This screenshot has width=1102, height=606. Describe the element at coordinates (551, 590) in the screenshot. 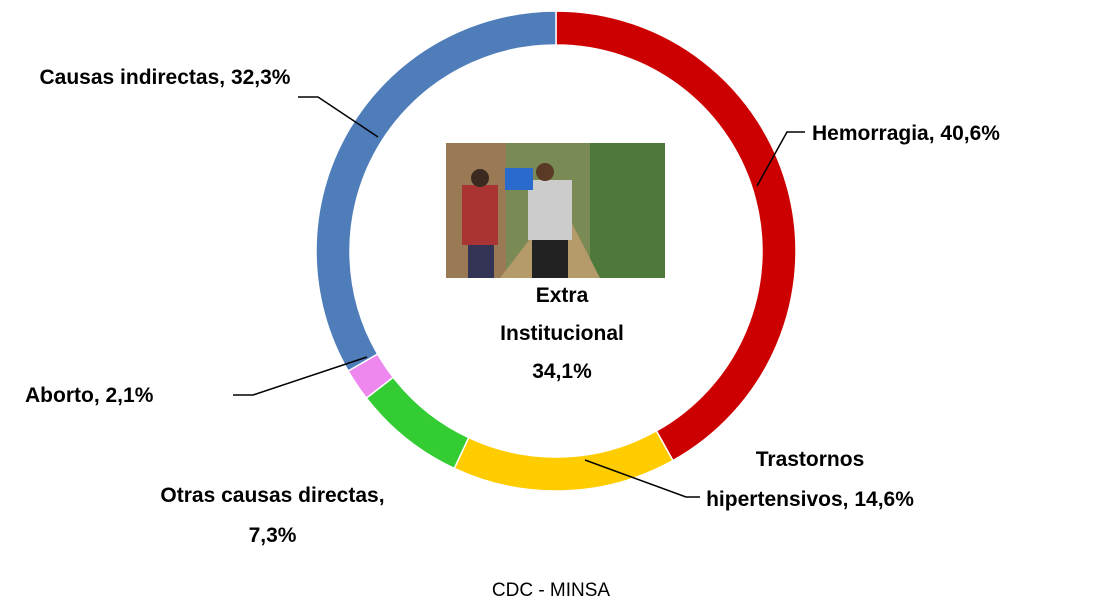

I see `source: CDC - MINSA` at that location.